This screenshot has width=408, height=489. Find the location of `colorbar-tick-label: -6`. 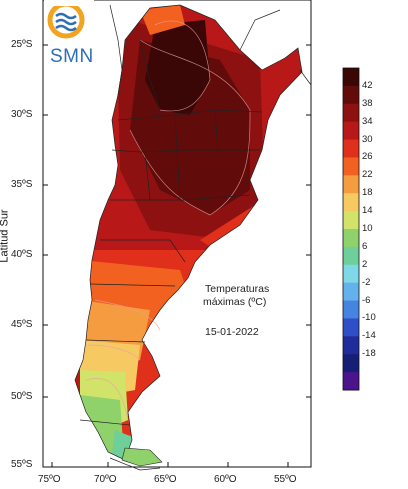

colorbar-tick-label: -6 is located at coordinates (366, 300).